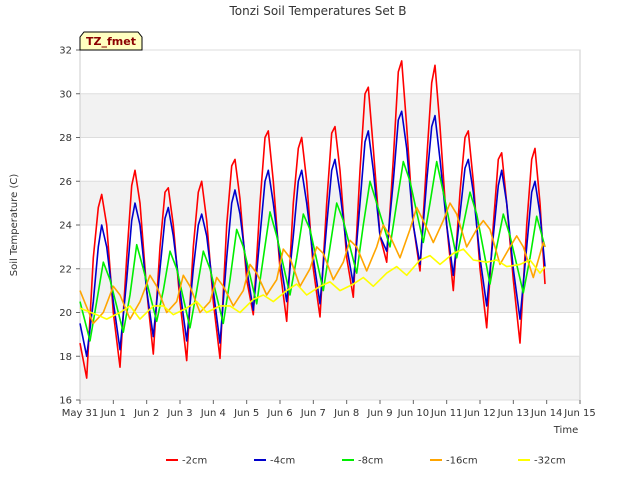  Describe the element at coordinates (379, 413) in the screenshot. I see `x-tick-label: Jun 9` at that location.